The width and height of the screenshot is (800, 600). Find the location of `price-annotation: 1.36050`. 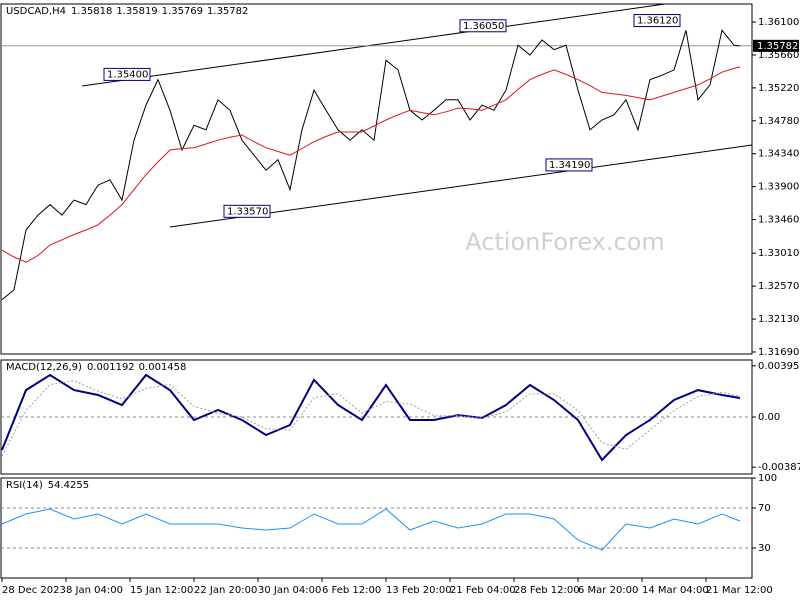

price-annotation: 1.36050 is located at coordinates (483, 26).